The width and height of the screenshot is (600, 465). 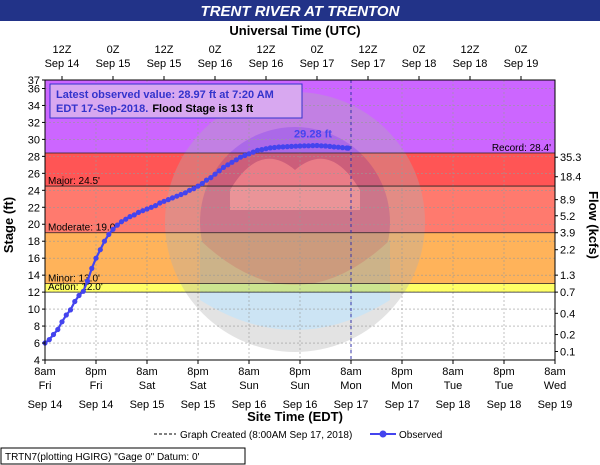 What do you see at coordinates (147, 386) in the screenshot?
I see `bottom-tick-day: Sat` at bounding box center [147, 386].